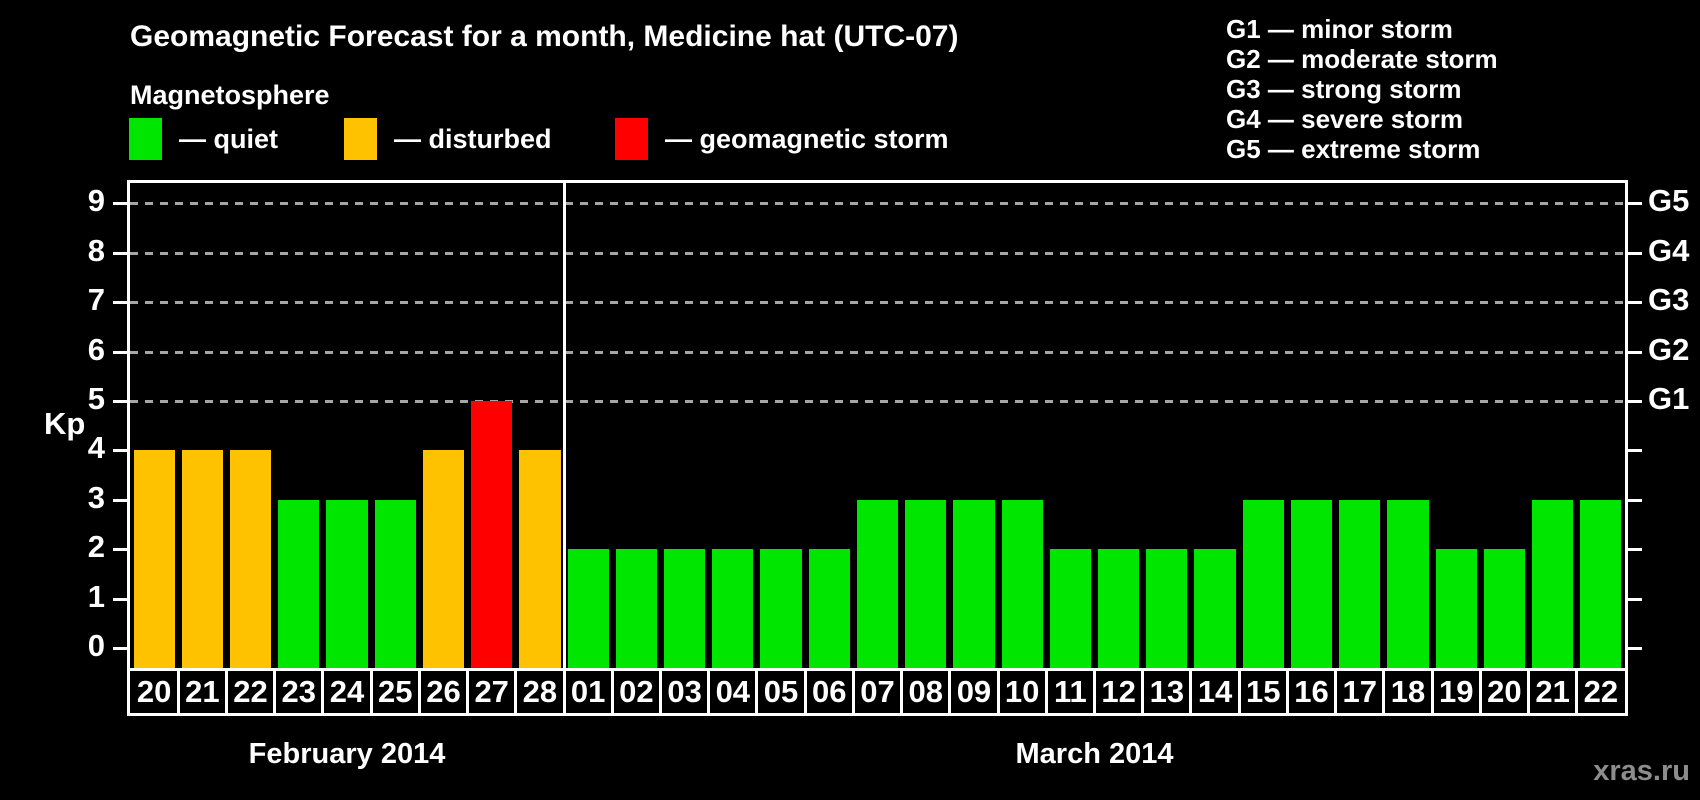  I want to click on day-label-17: 17, so click(1359, 691).